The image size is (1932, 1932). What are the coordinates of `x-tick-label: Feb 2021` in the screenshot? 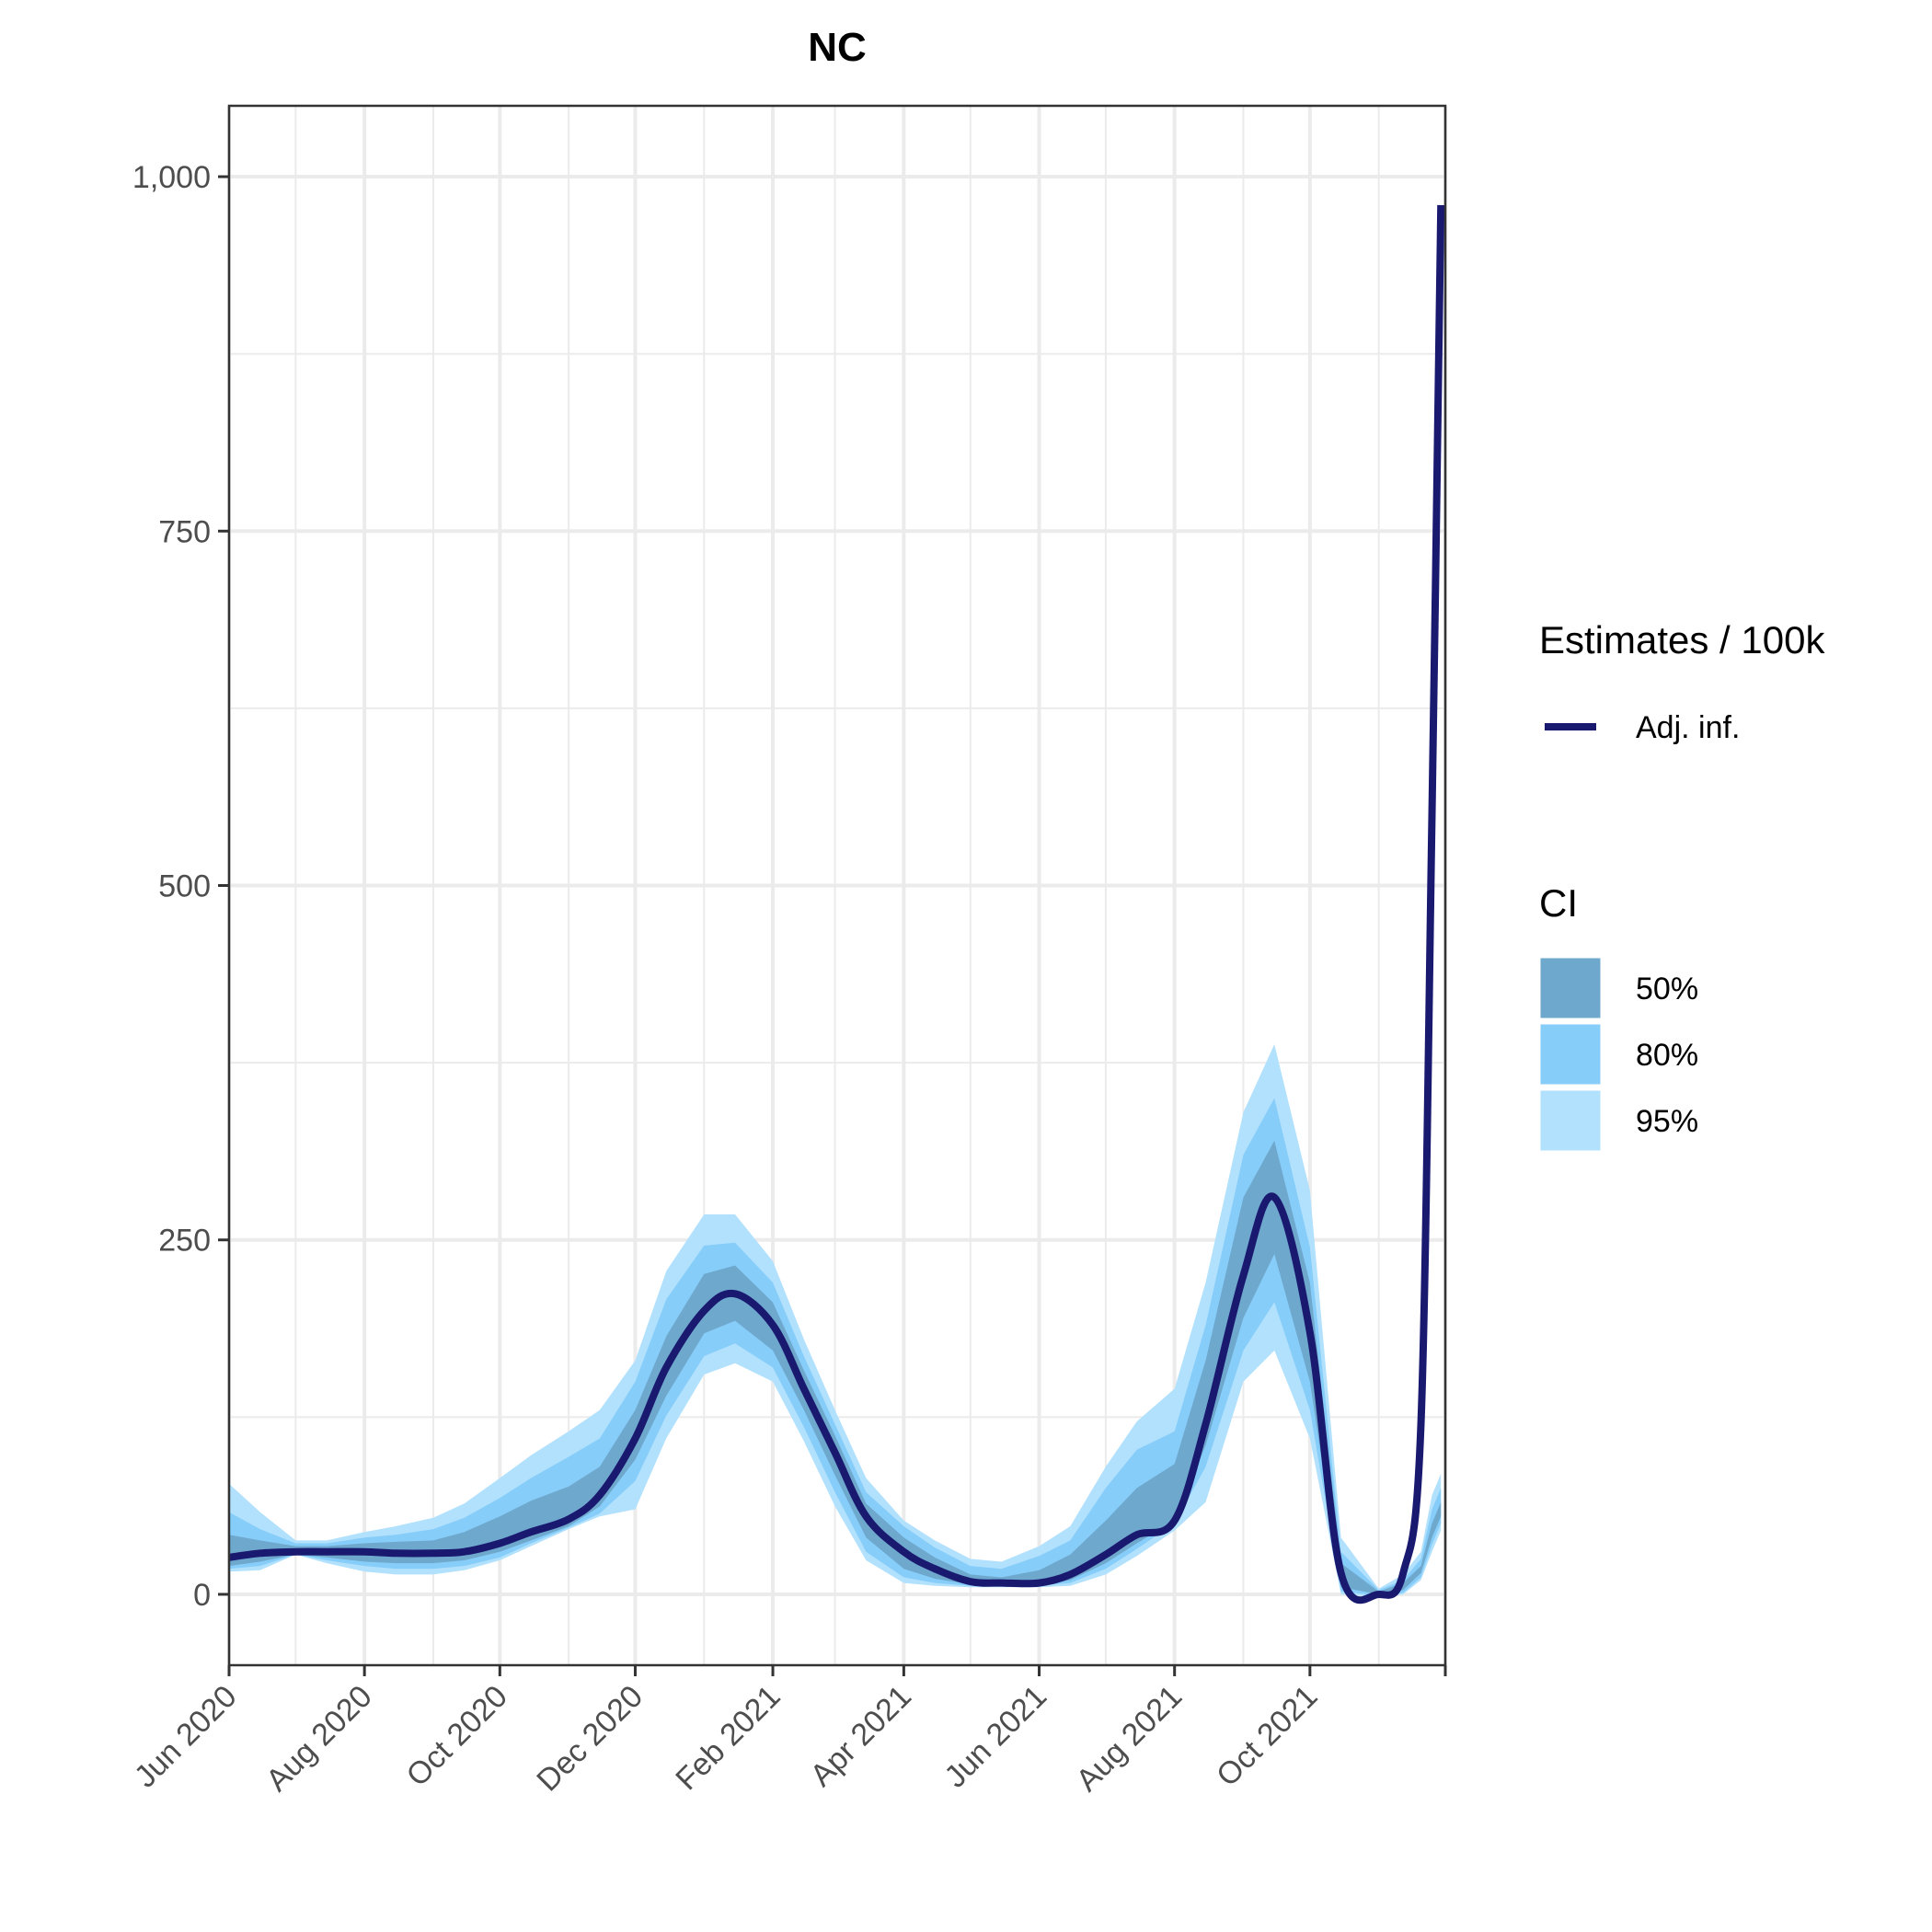 It's located at (728, 1738).